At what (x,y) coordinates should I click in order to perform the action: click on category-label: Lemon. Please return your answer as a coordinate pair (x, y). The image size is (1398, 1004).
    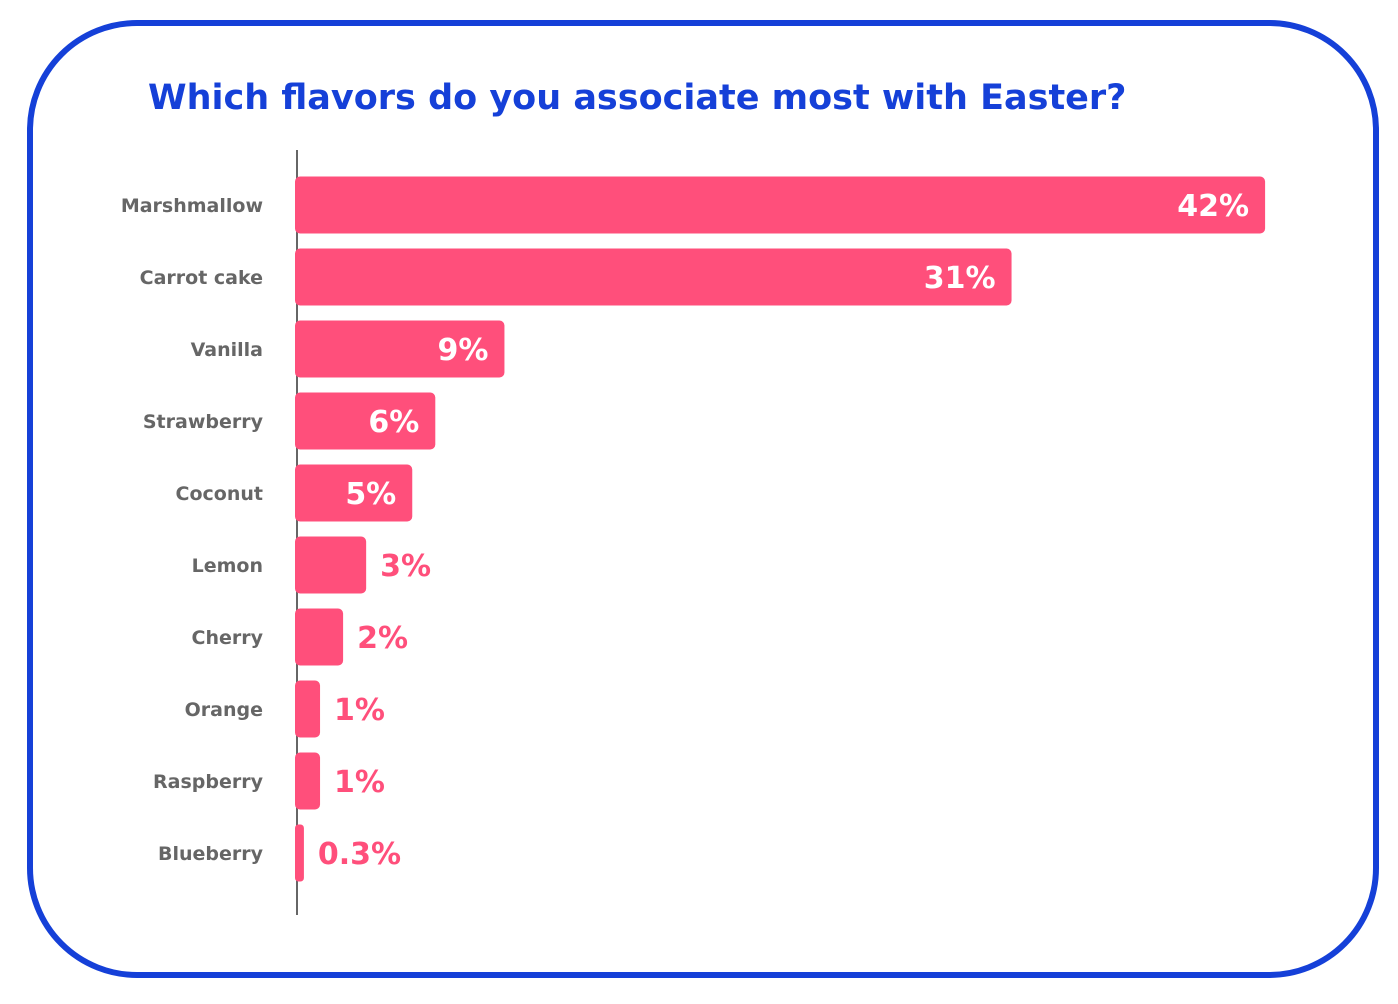
    Looking at the image, I should click on (227, 566).